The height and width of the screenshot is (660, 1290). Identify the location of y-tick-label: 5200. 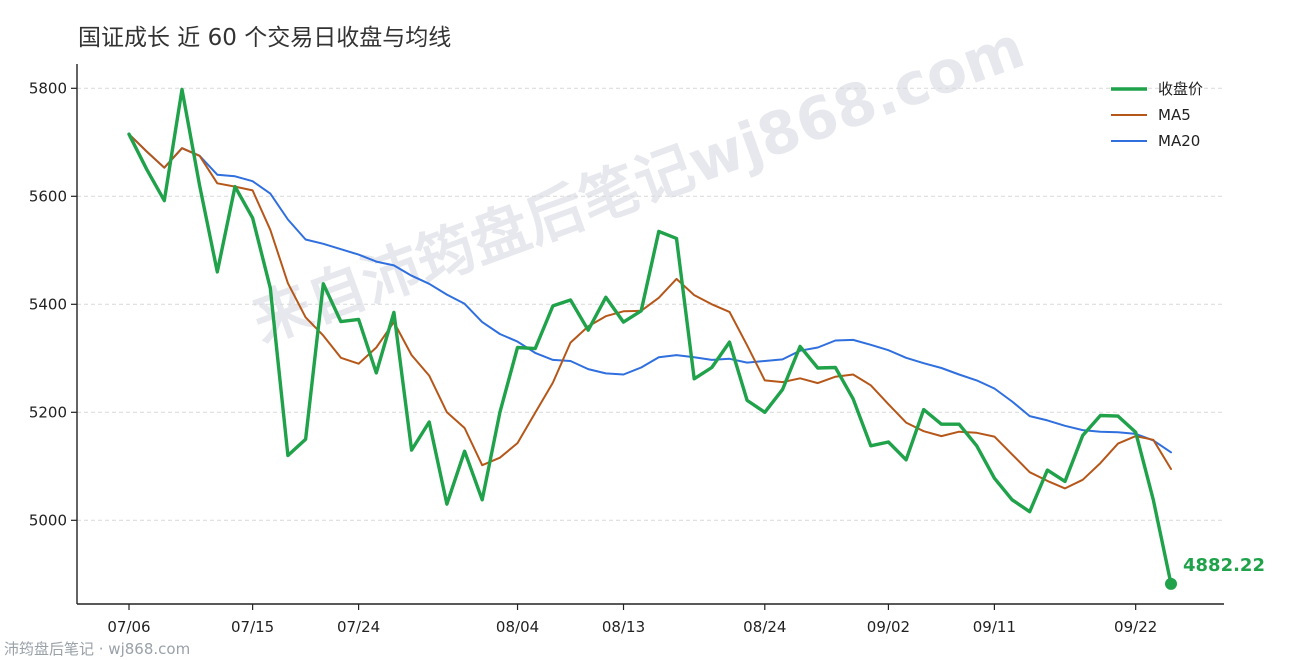
(48, 412).